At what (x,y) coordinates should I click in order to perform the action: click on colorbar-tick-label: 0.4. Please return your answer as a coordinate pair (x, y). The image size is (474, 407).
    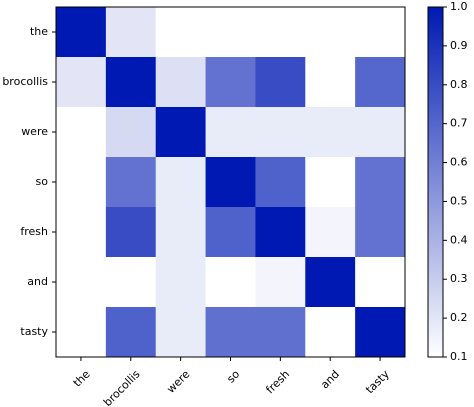
    Looking at the image, I should click on (459, 239).